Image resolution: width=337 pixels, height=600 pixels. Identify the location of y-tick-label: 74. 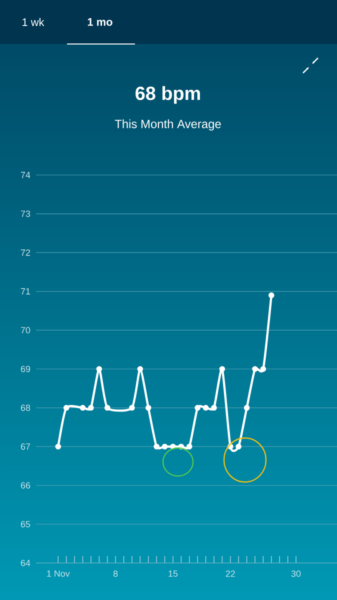
(25, 175).